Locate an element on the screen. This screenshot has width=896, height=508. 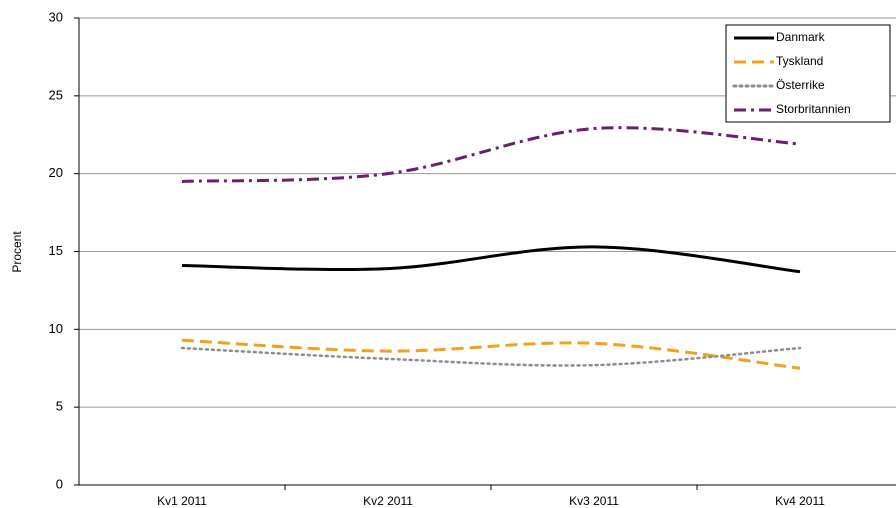
y-tick-label: 0 is located at coordinates (59, 483).